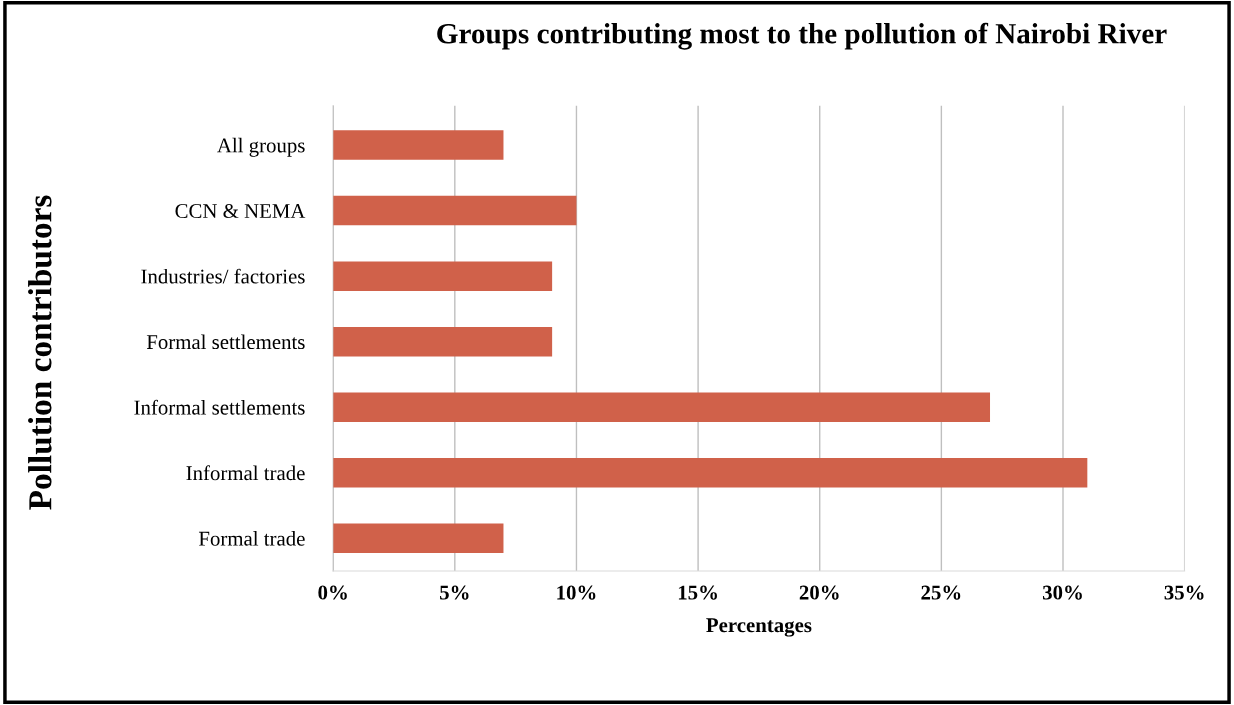 The width and height of the screenshot is (1234, 705). What do you see at coordinates (261, 147) in the screenshot?
I see `y-tick-label: All groups` at bounding box center [261, 147].